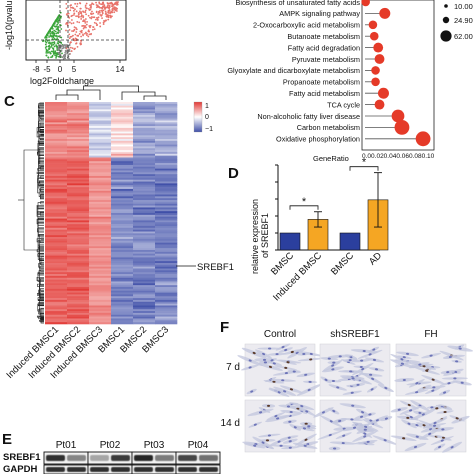 This screenshot has height=474, width=474. Describe the element at coordinates (456, 22) in the screenshot. I see `enrichment-legend: 10.00 24.90 62.00` at that location.